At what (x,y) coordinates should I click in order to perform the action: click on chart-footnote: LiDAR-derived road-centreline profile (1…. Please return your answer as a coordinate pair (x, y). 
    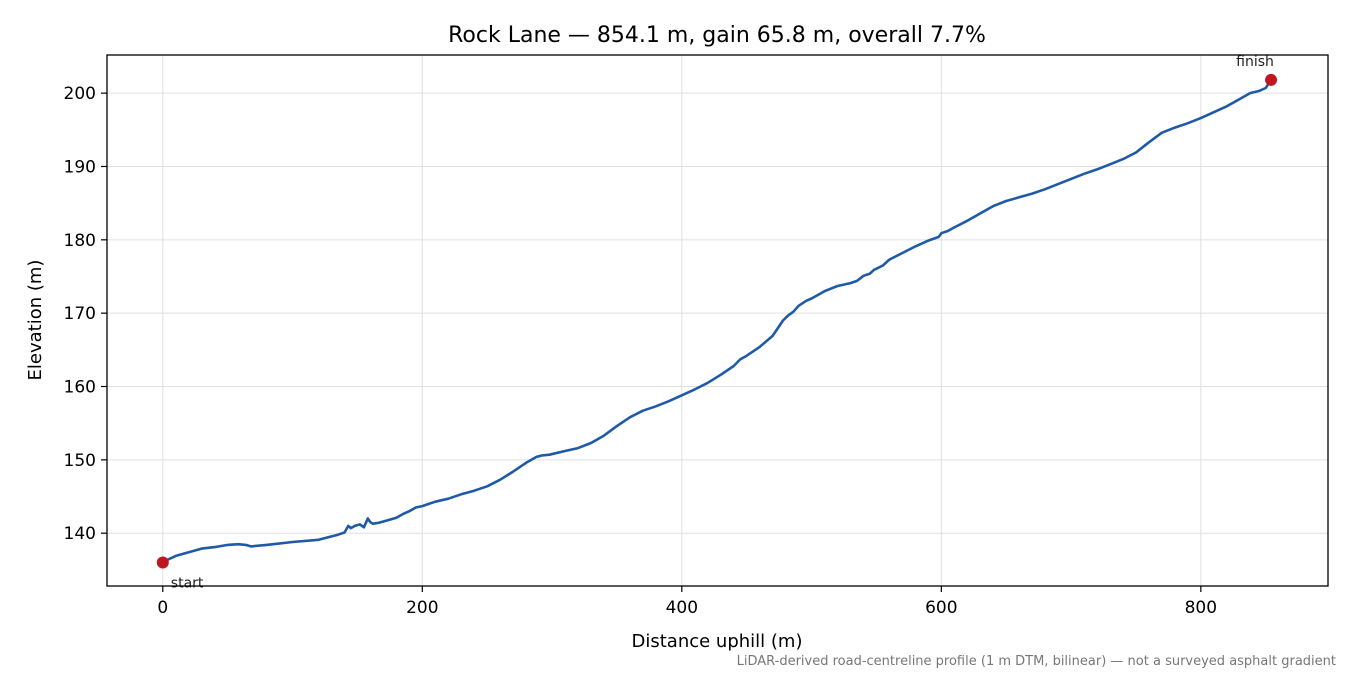
    Looking at the image, I should click on (1036, 661).